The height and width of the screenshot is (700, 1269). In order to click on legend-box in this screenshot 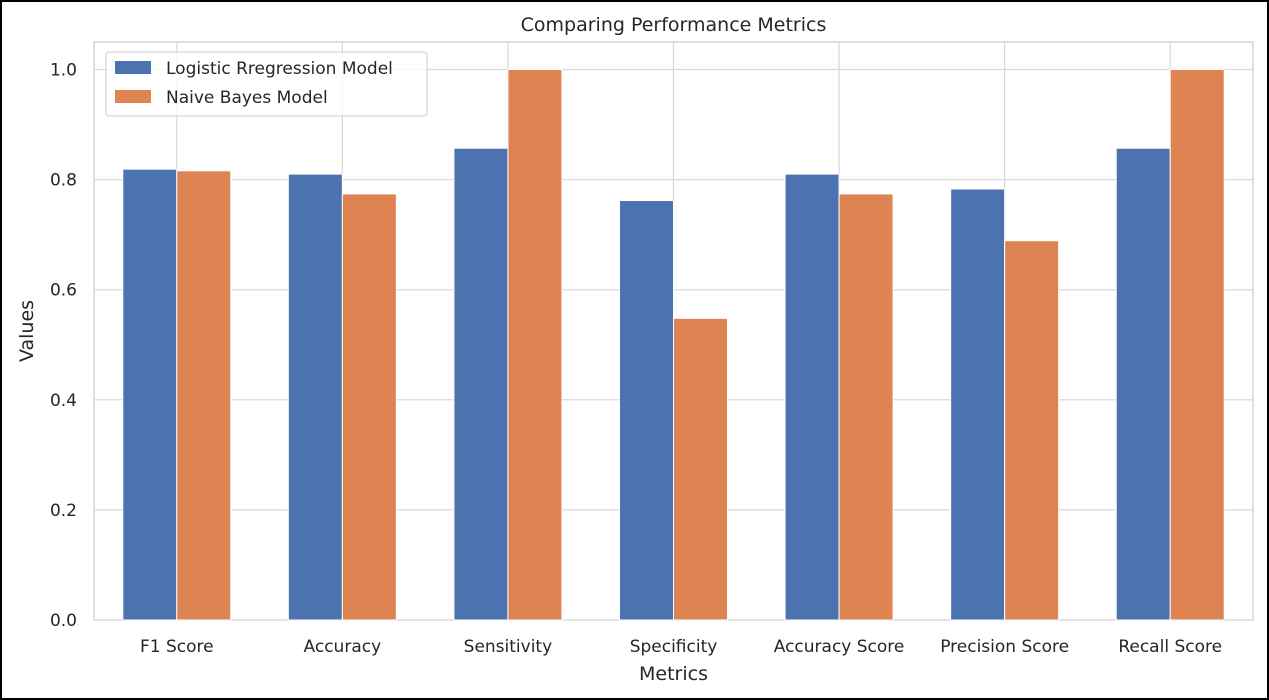, I will do `click(266, 84)`.